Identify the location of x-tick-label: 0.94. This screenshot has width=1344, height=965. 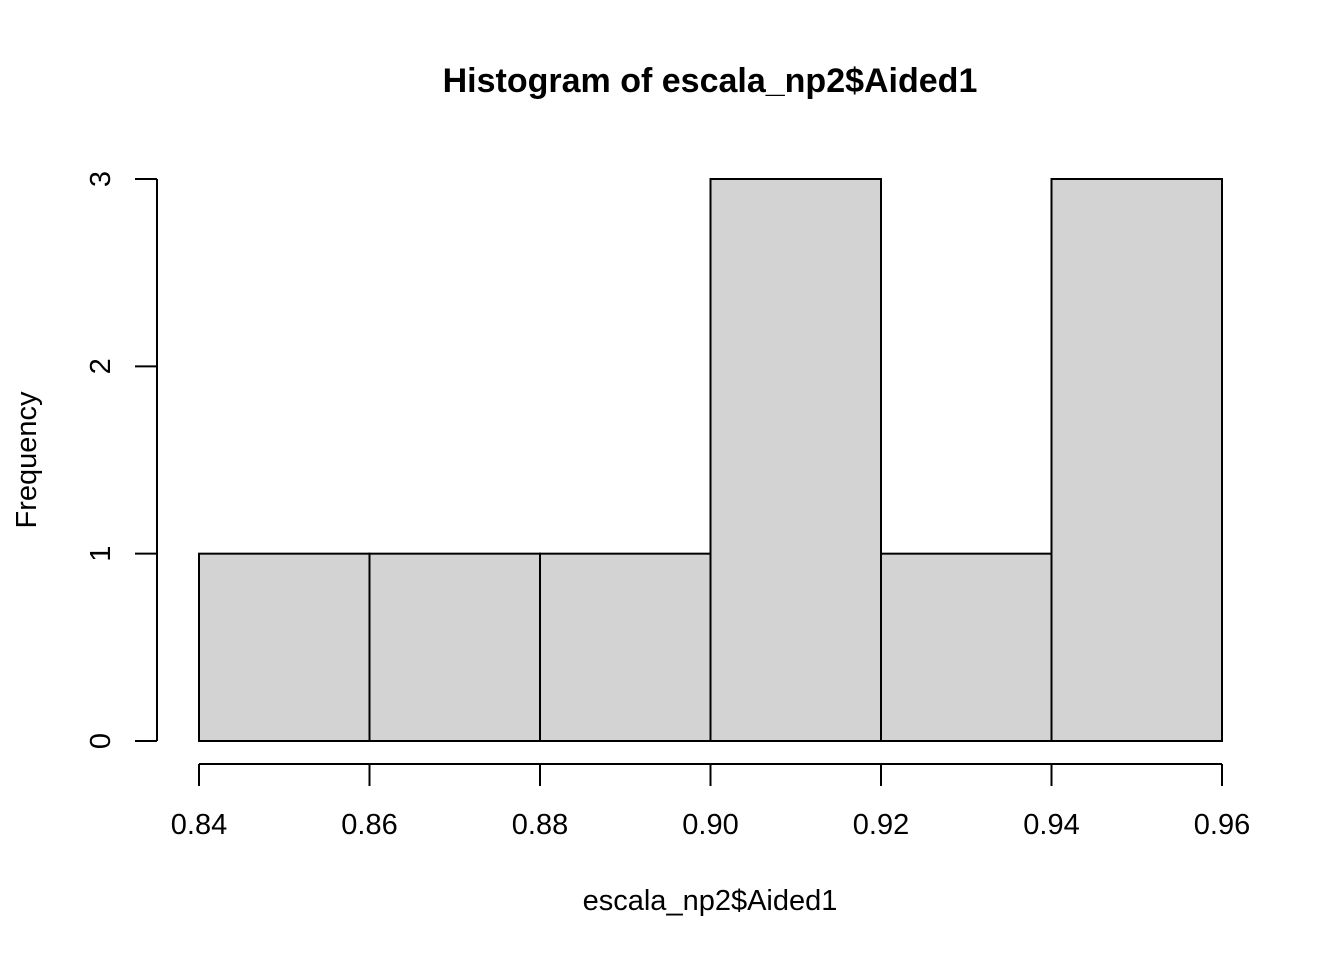
(1051, 825).